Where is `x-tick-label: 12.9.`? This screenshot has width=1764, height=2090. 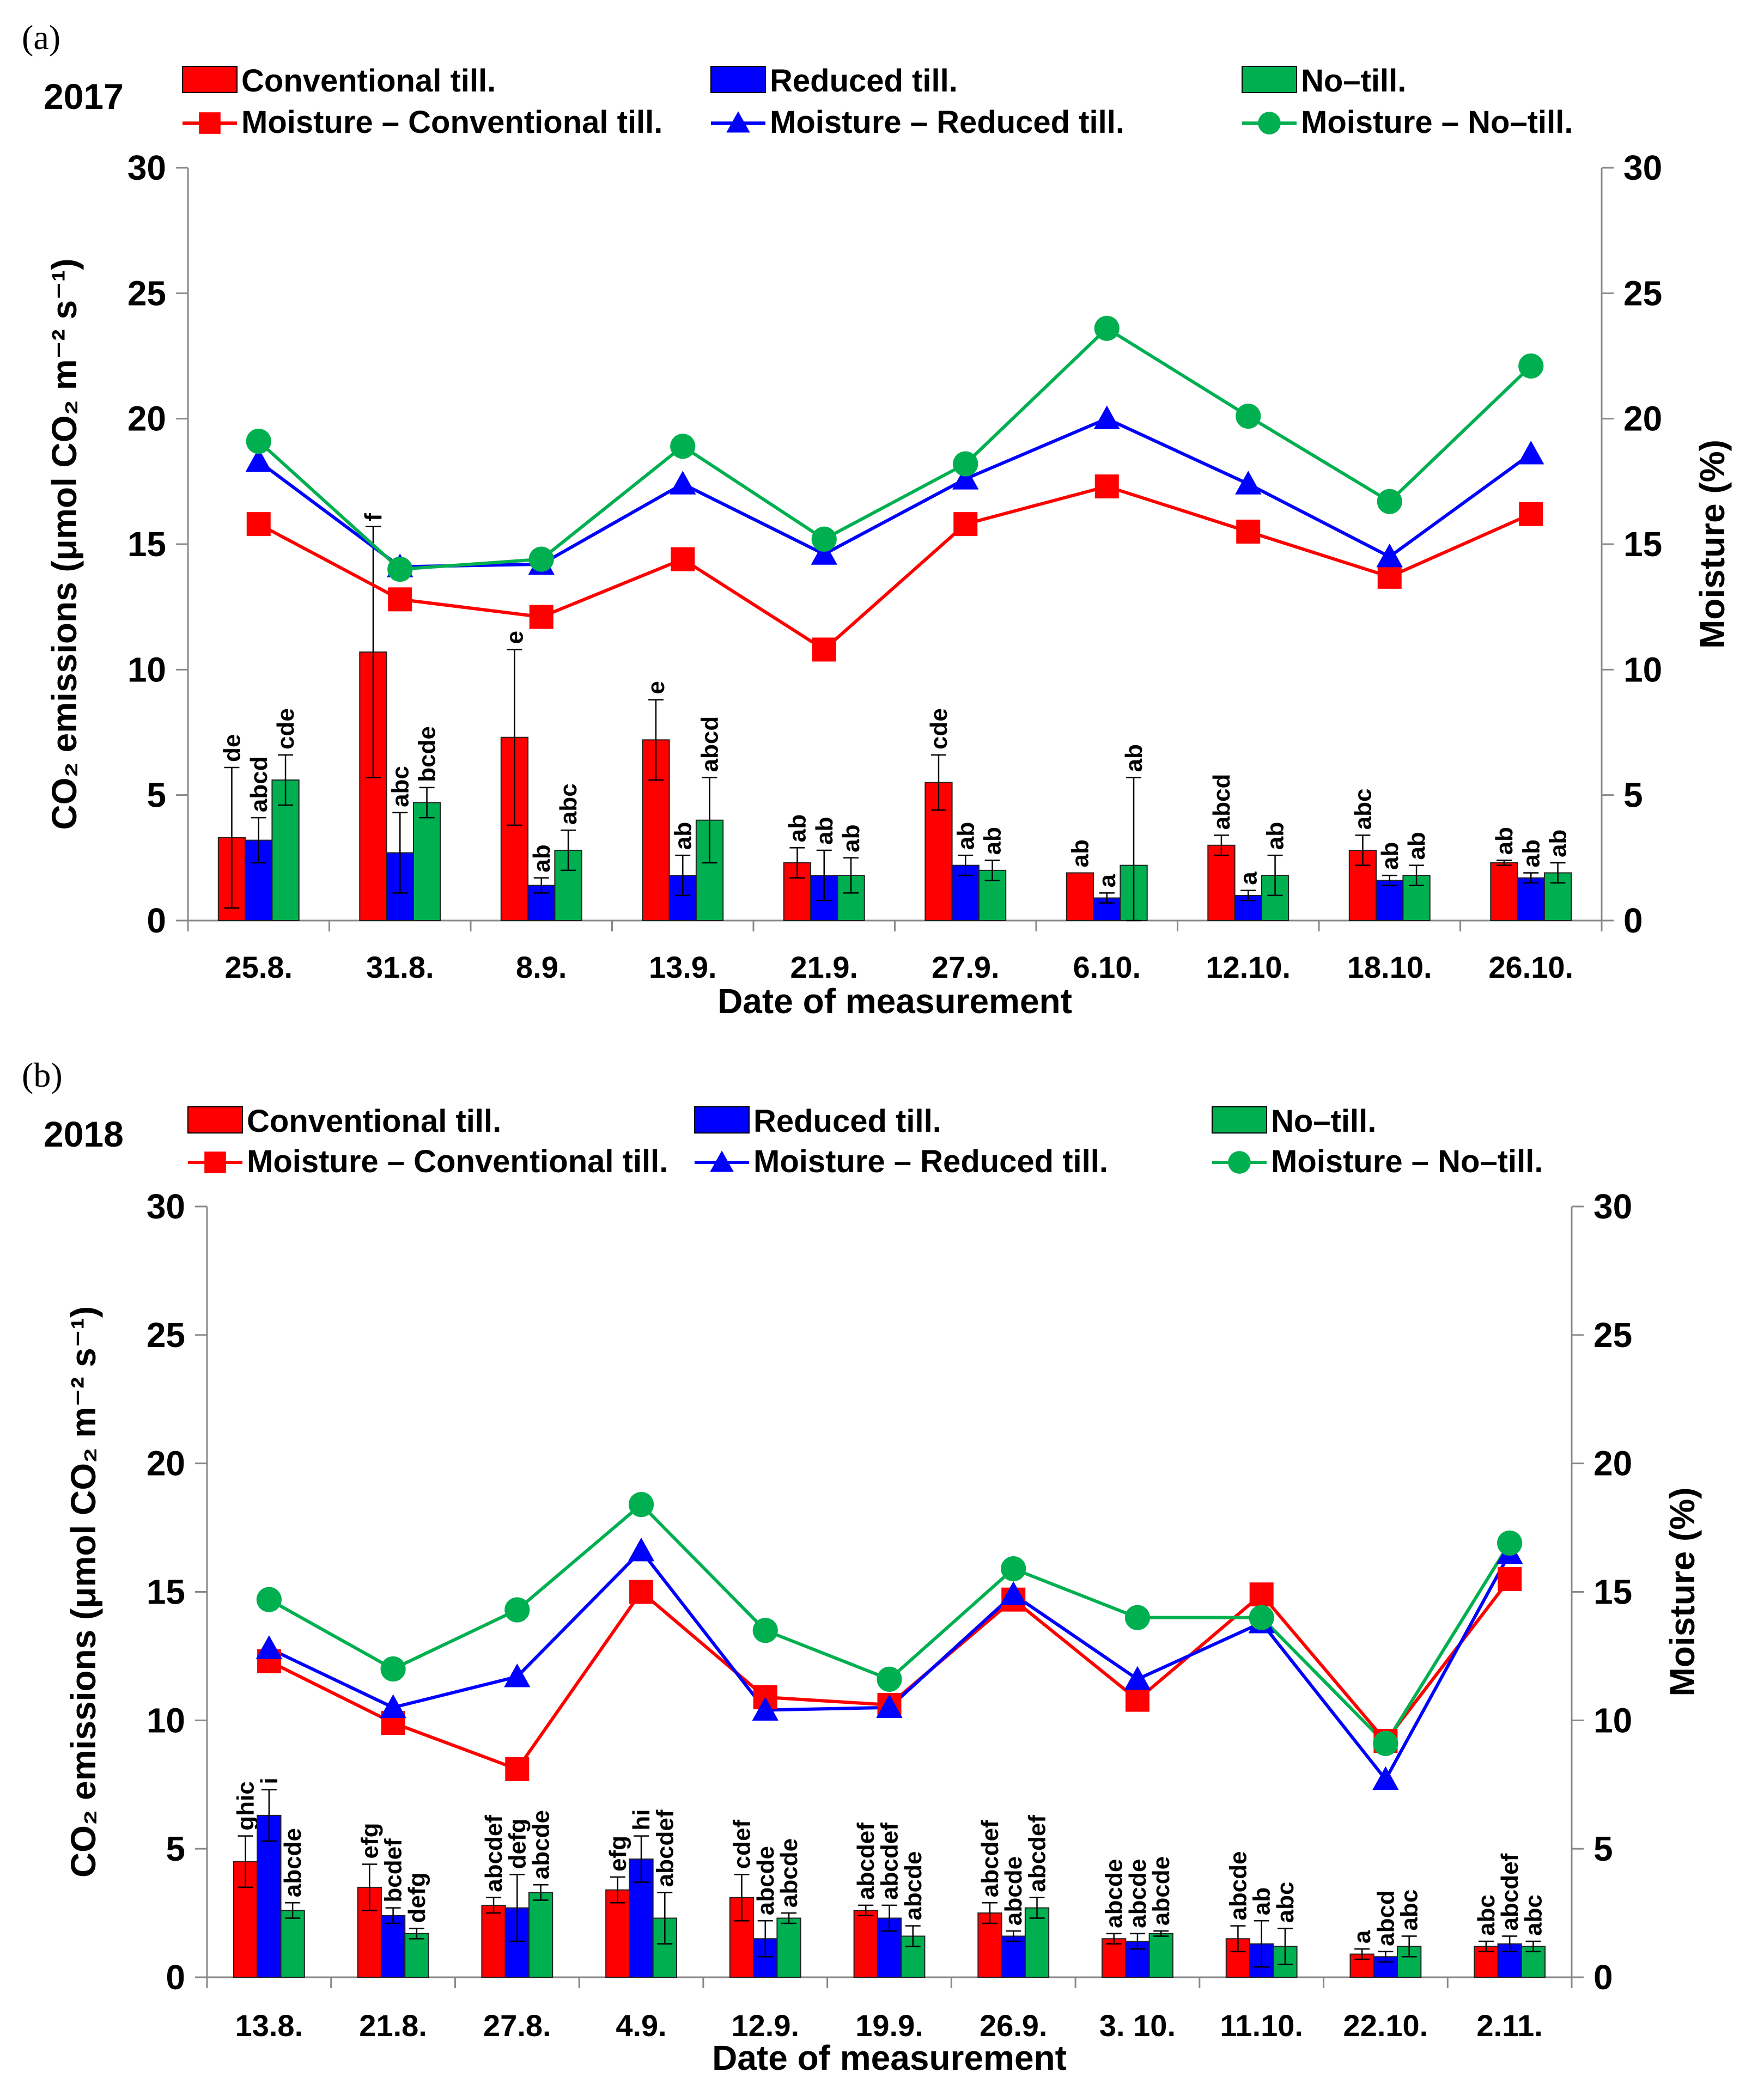
x-tick-label: 12.9. is located at coordinates (765, 2025).